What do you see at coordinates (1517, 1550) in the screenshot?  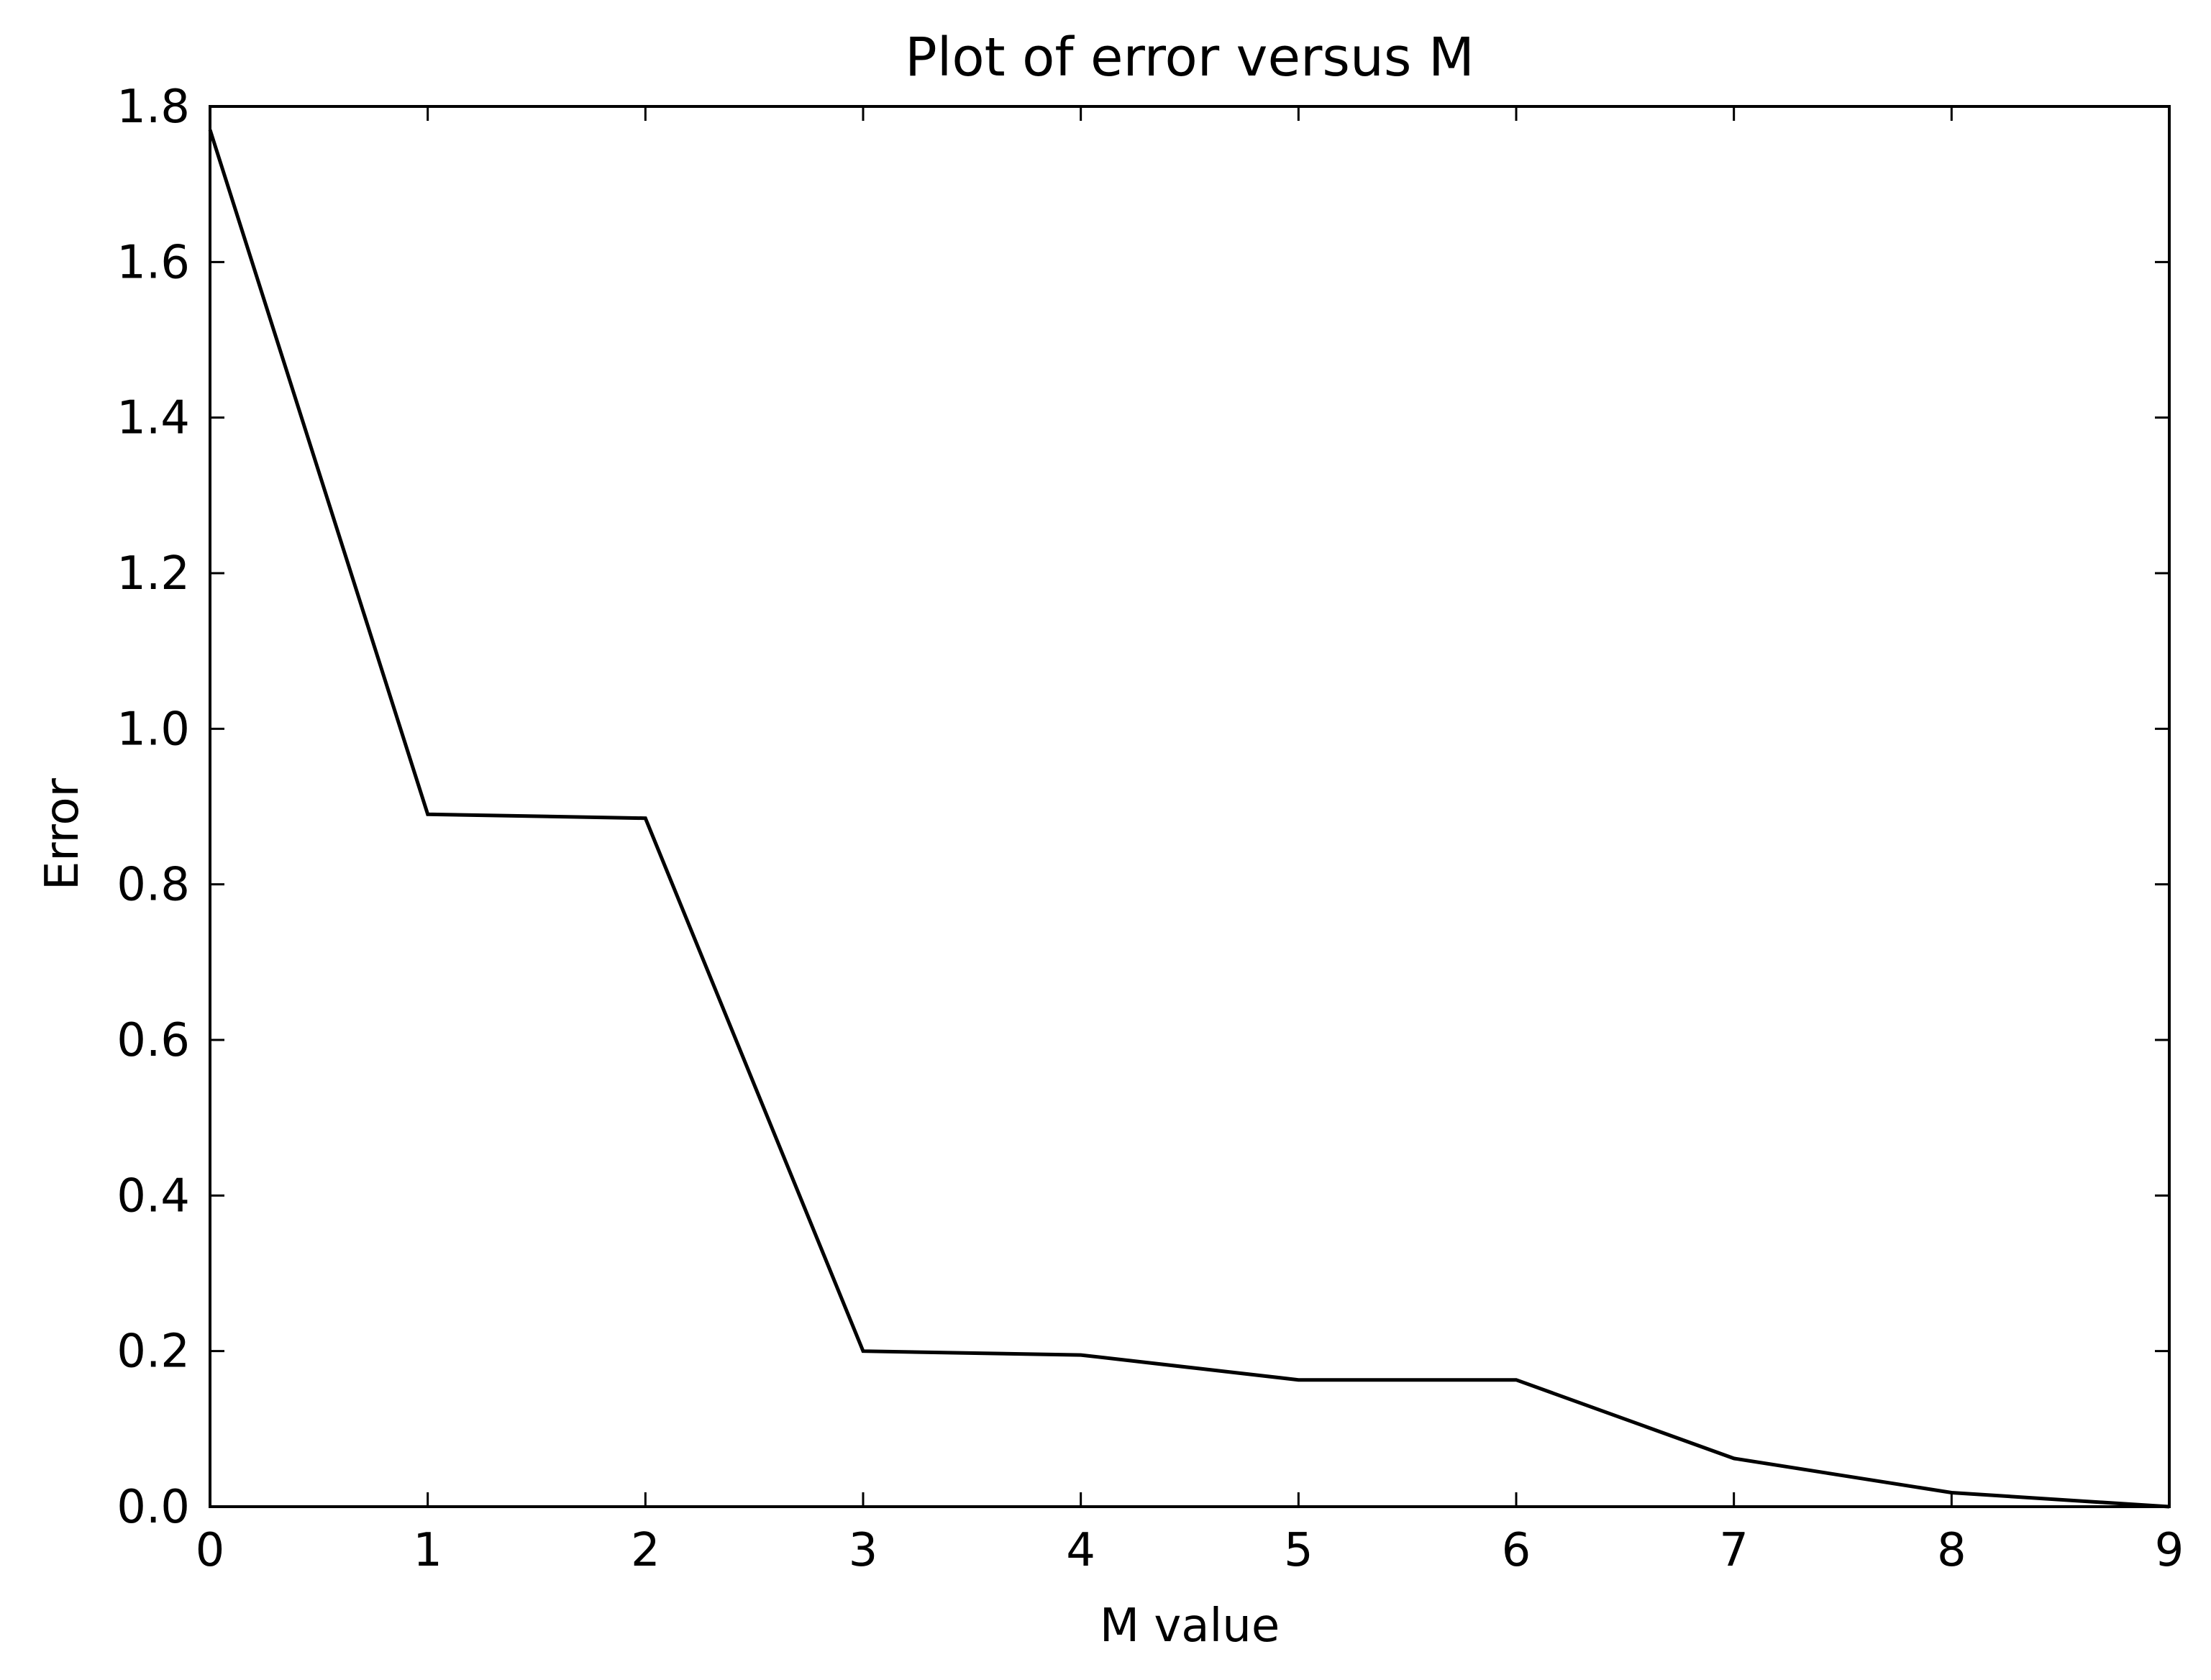 I see `x-tick-label: 6` at bounding box center [1517, 1550].